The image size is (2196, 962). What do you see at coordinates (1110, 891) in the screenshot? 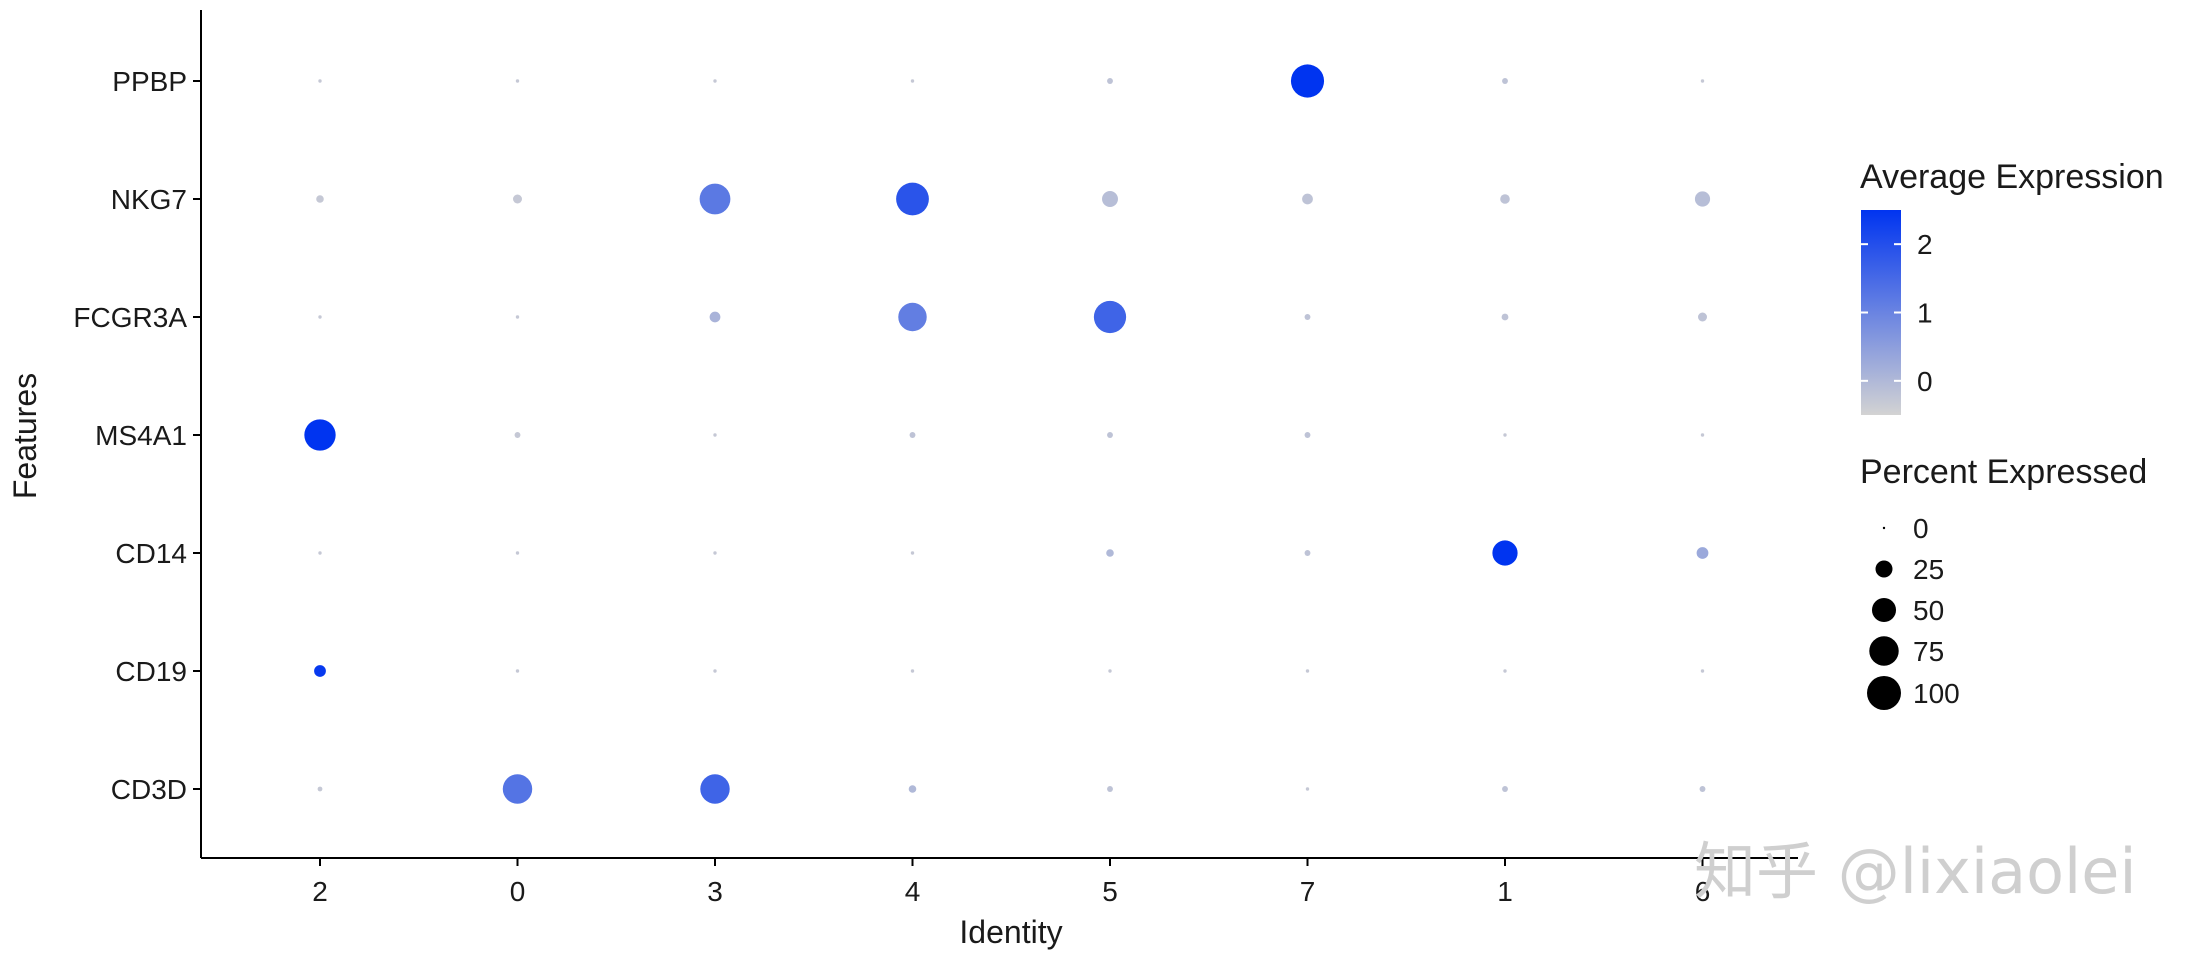
I see `x-tick-label: 5` at bounding box center [1110, 891].